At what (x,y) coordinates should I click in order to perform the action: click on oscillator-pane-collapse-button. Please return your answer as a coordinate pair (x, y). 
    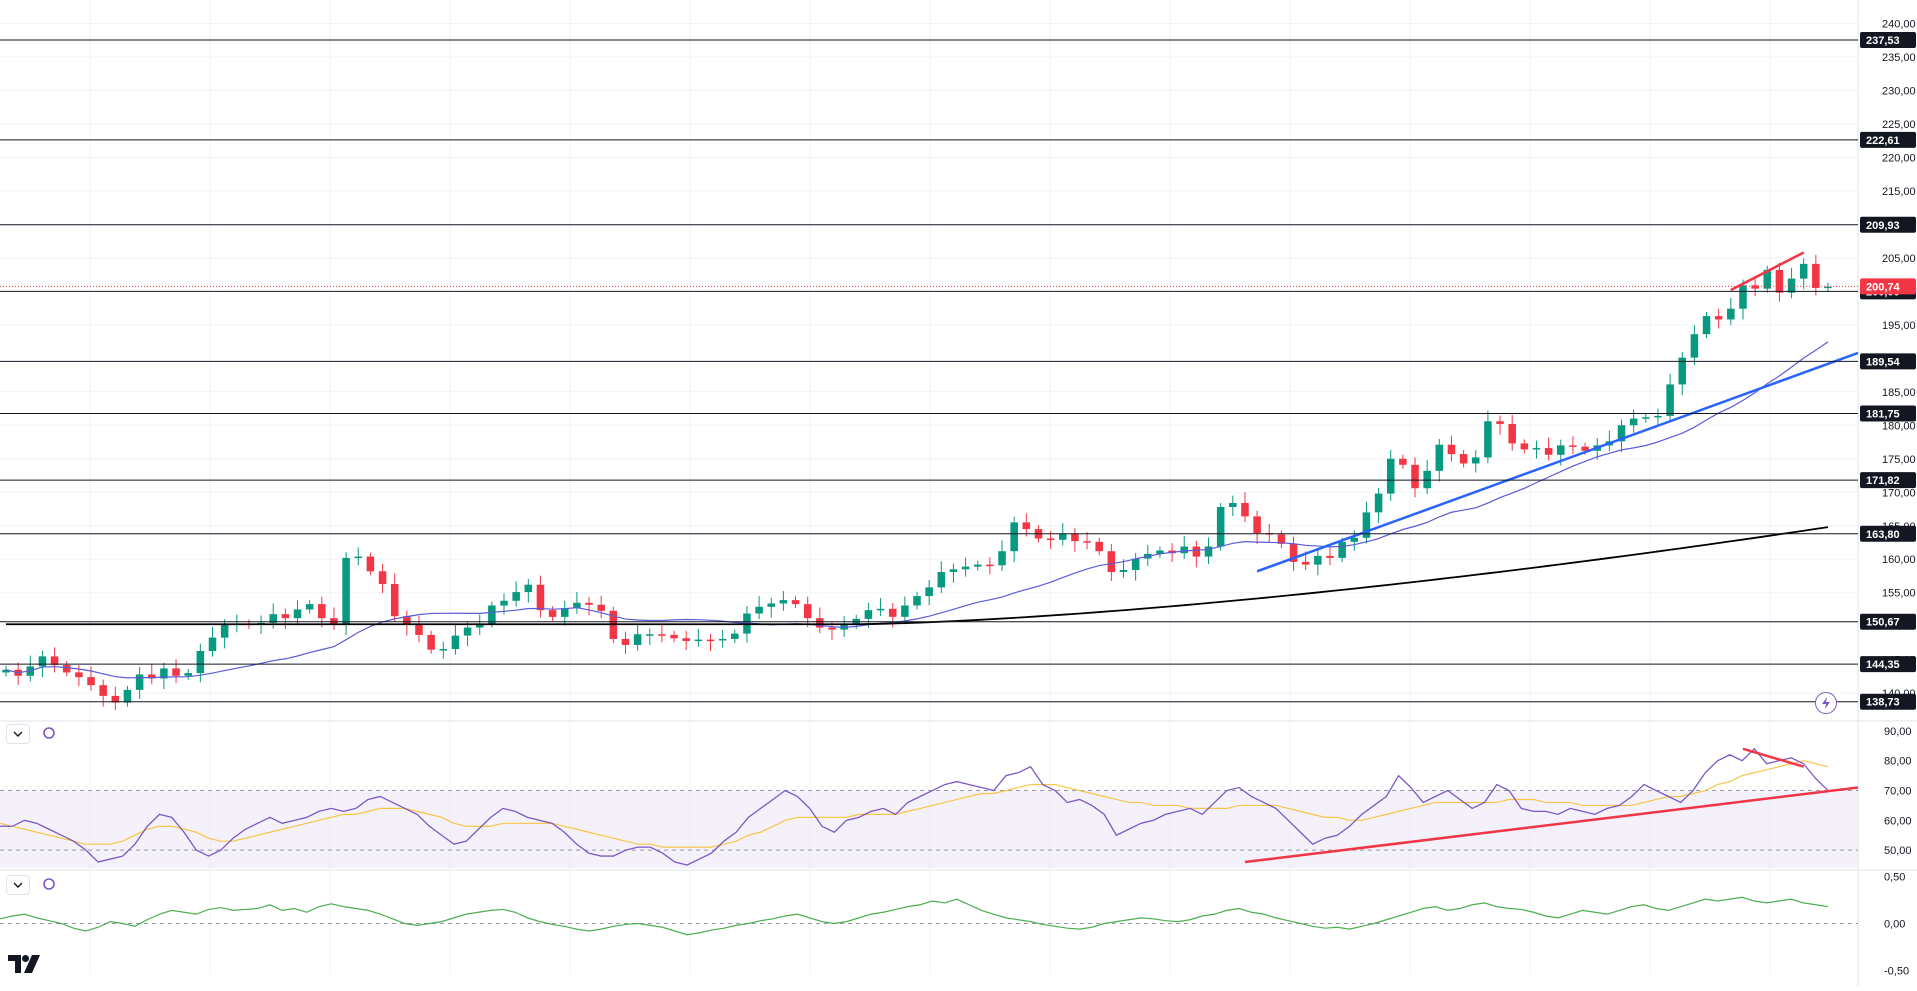
    Looking at the image, I should click on (18, 885).